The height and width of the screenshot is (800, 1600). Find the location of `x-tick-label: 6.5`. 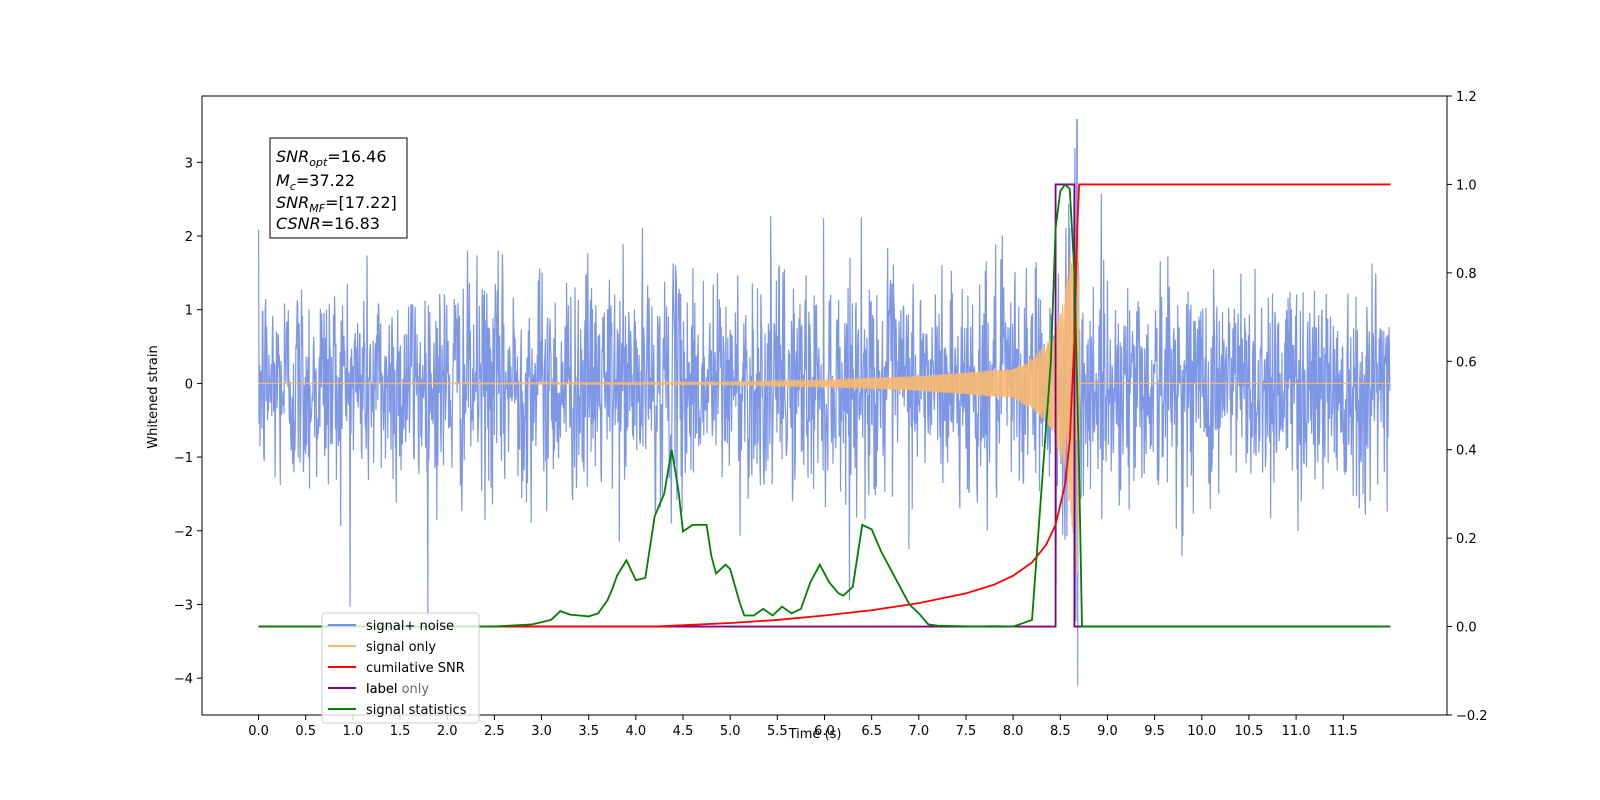

x-tick-label: 6.5 is located at coordinates (871, 731).